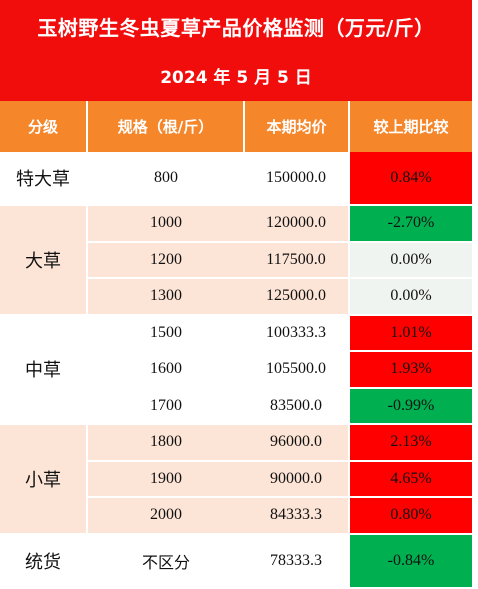 The image size is (478, 589). I want to click on spec-cell: 1200, so click(165, 260).